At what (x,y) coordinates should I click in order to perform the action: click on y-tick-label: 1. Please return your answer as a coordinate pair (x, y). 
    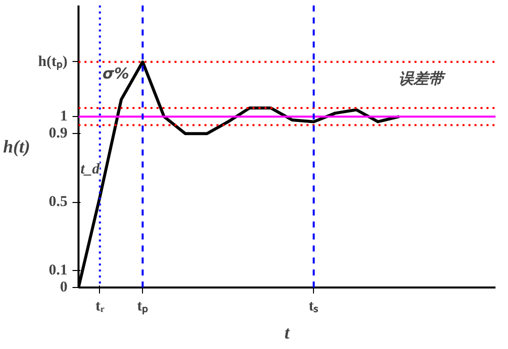
    Looking at the image, I should click on (64, 116).